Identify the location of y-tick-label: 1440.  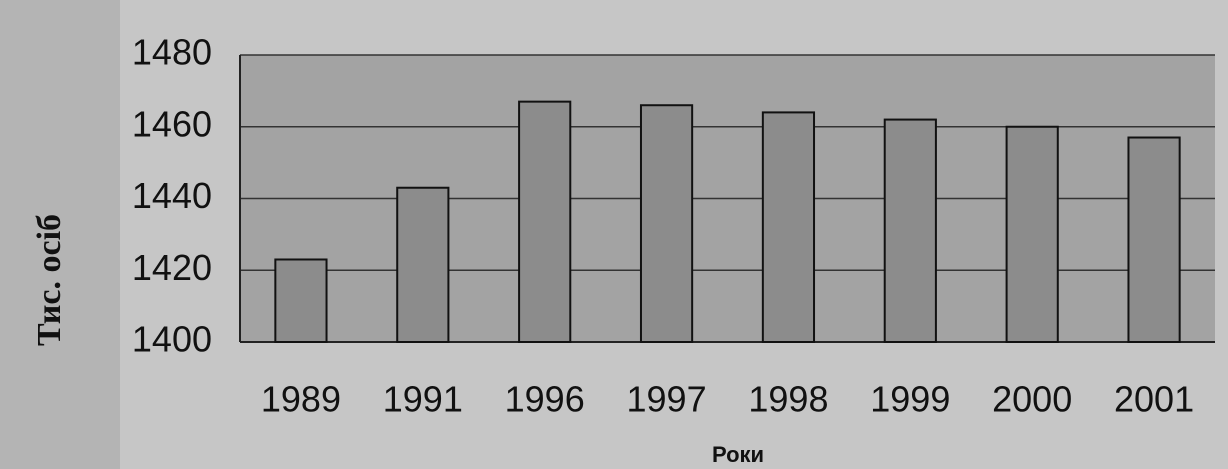
(172, 195).